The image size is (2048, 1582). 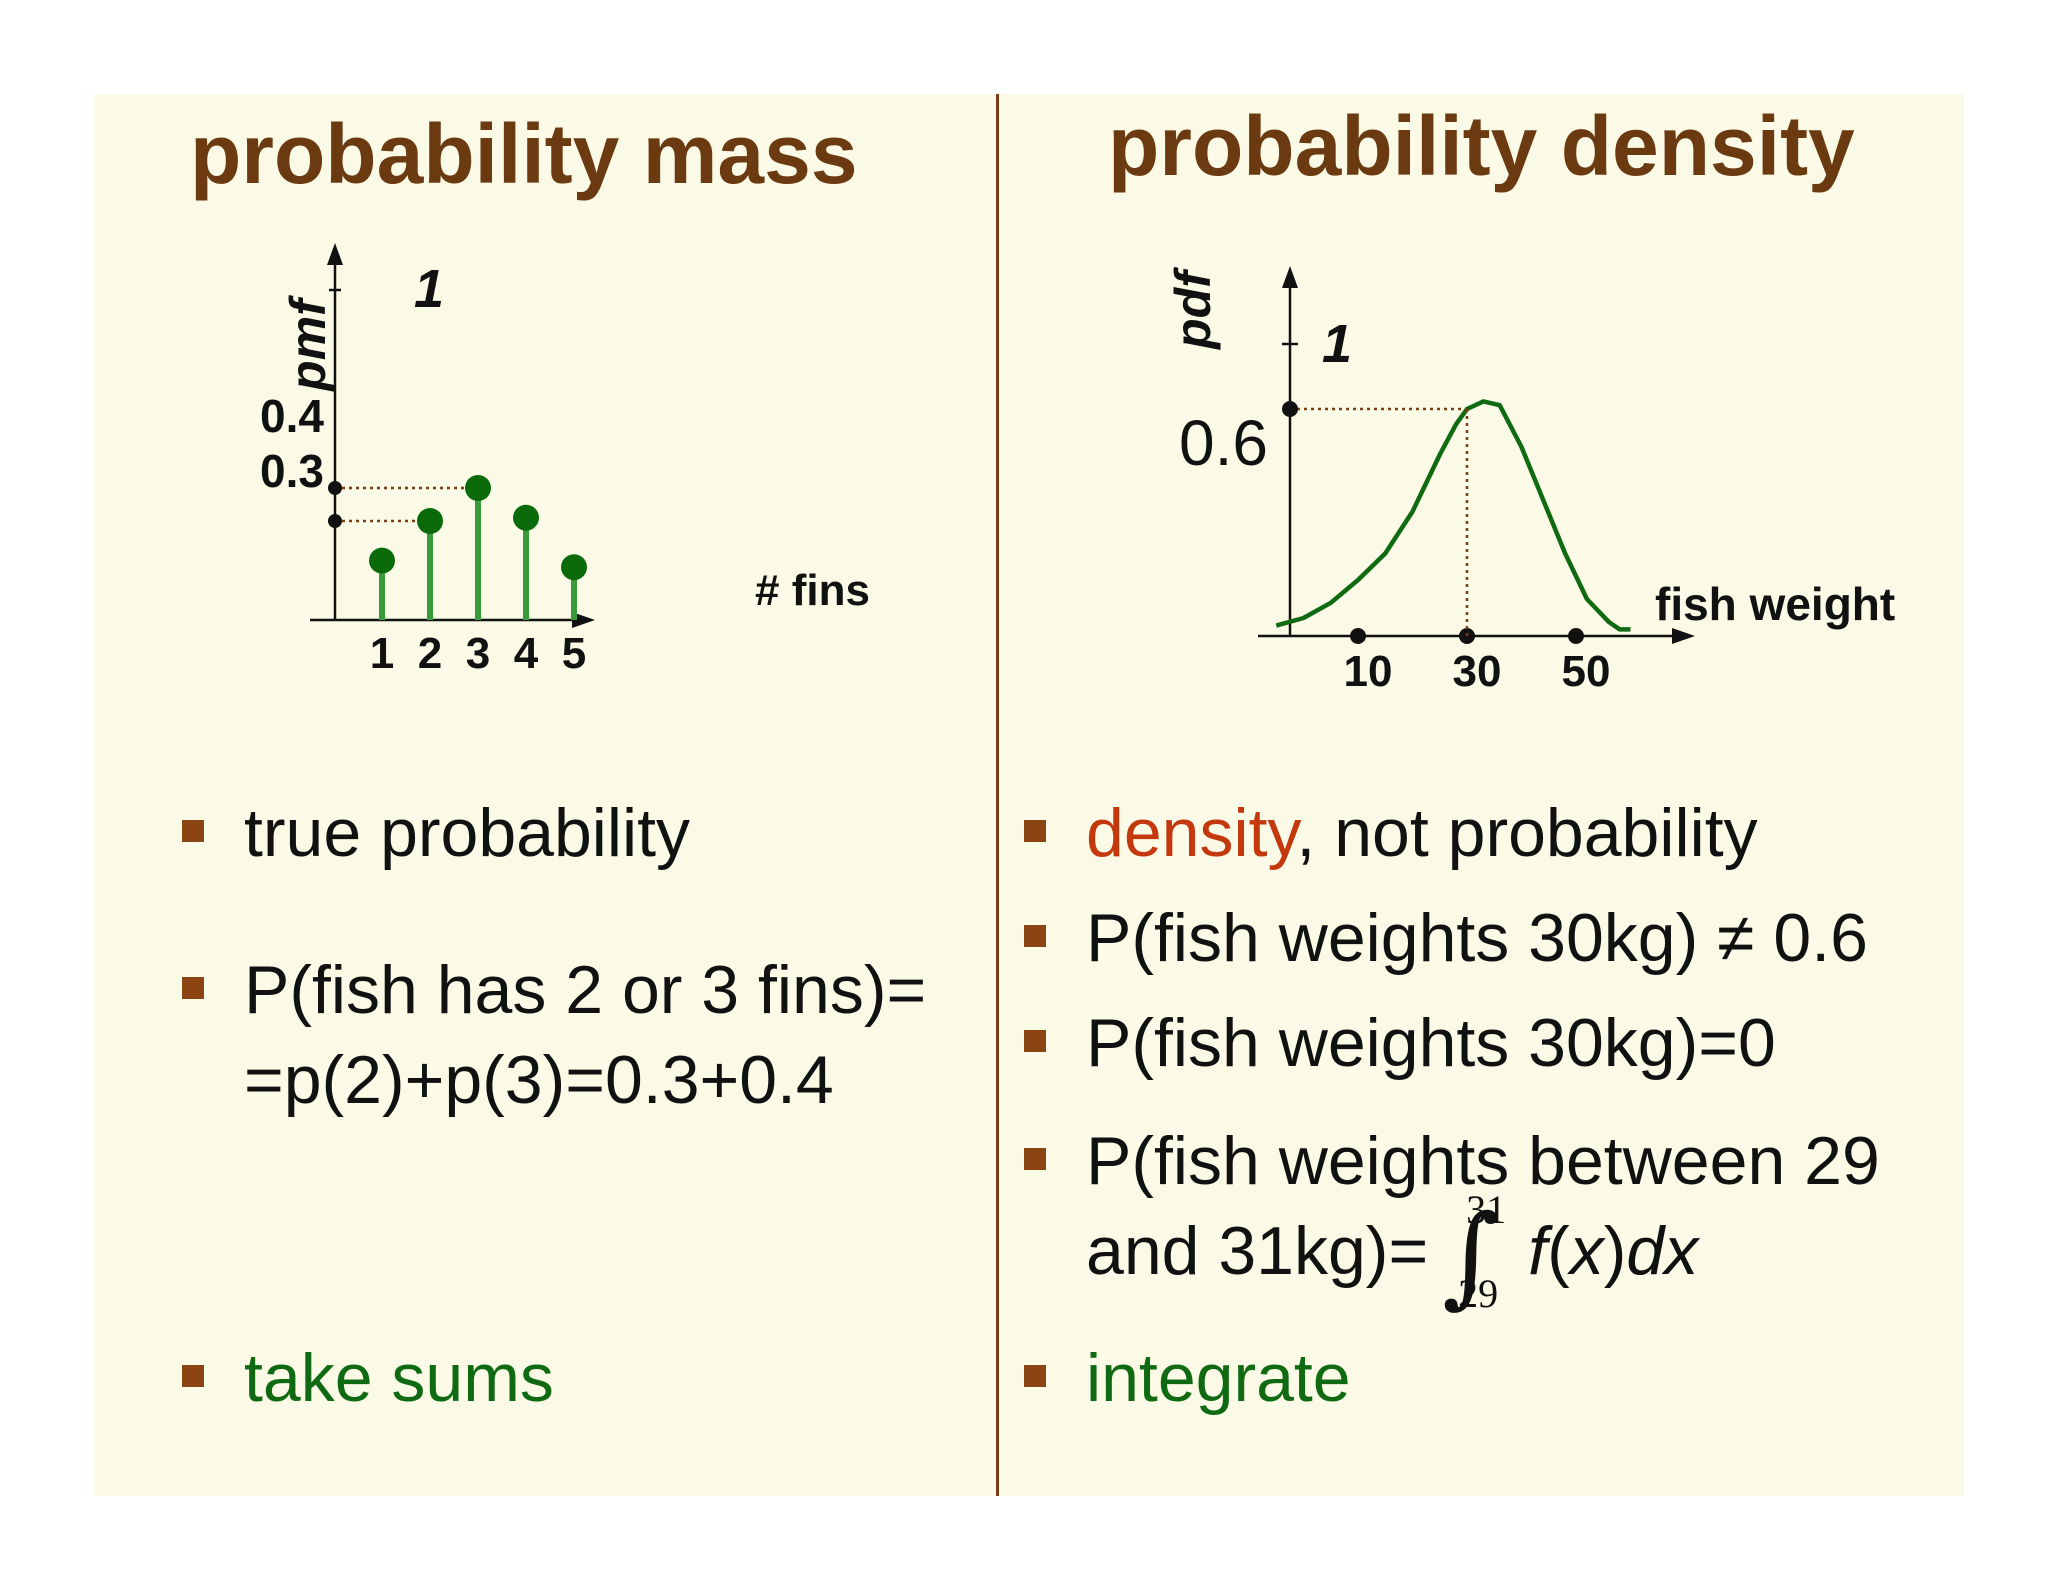 I want to click on pdf-curve, so click(x=1453, y=515).